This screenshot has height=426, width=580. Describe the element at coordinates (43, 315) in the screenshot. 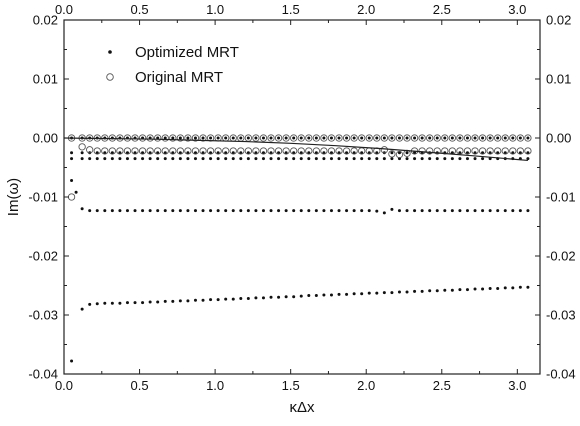

I see `y-tick-label-left: -0.03` at that location.